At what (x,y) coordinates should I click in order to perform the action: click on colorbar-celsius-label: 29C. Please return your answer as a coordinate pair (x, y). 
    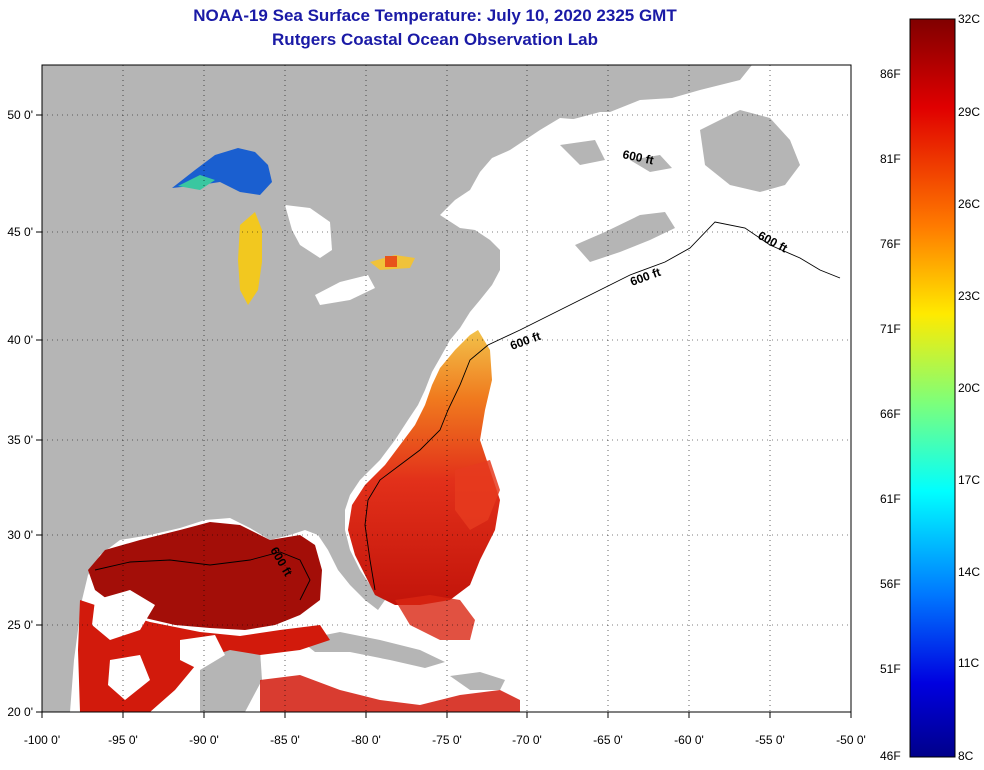
    Looking at the image, I should click on (969, 112).